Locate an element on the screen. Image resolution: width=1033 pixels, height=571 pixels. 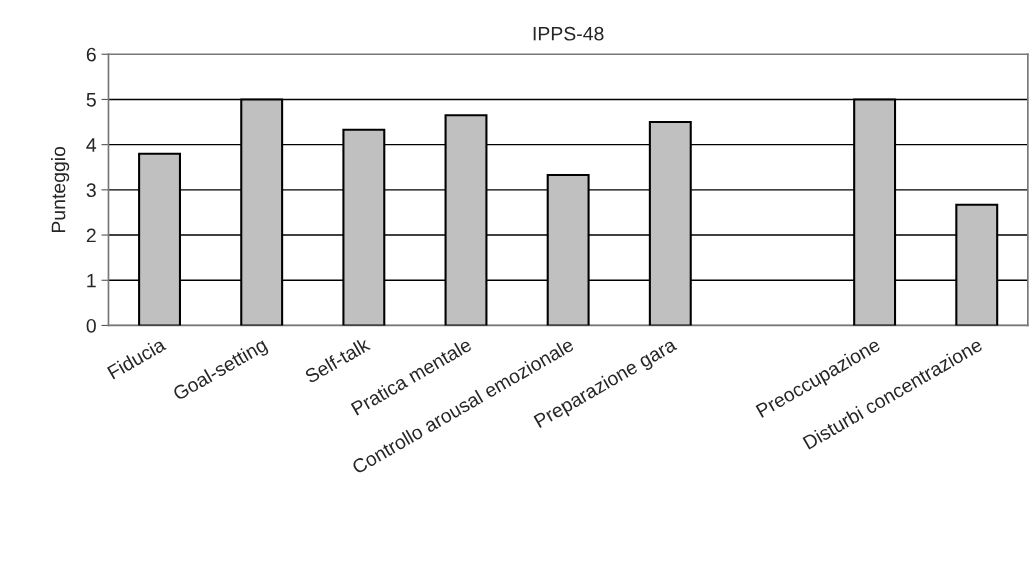
y-axis-title: Punteggio is located at coordinates (60, 189).